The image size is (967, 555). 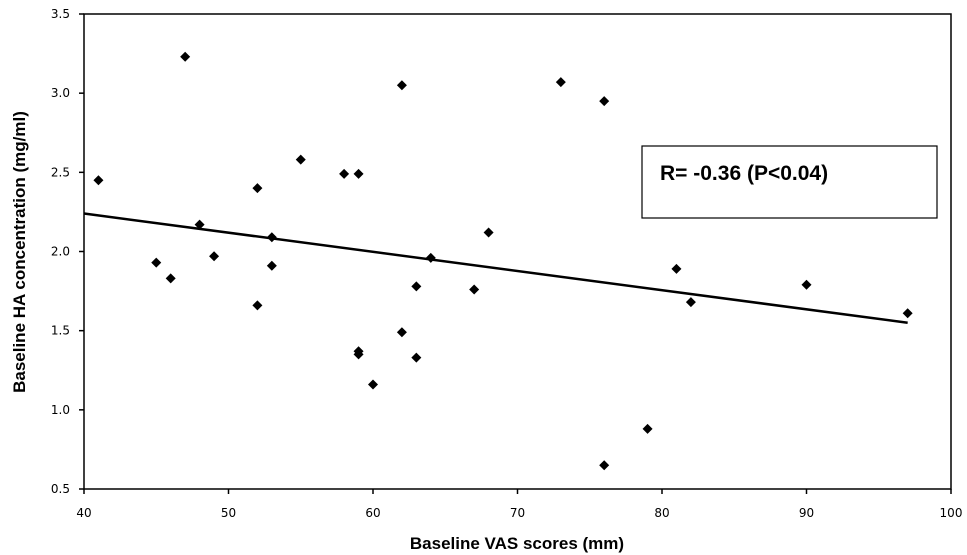 What do you see at coordinates (83, 513) in the screenshot?
I see `x-tick-label: 40` at bounding box center [83, 513].